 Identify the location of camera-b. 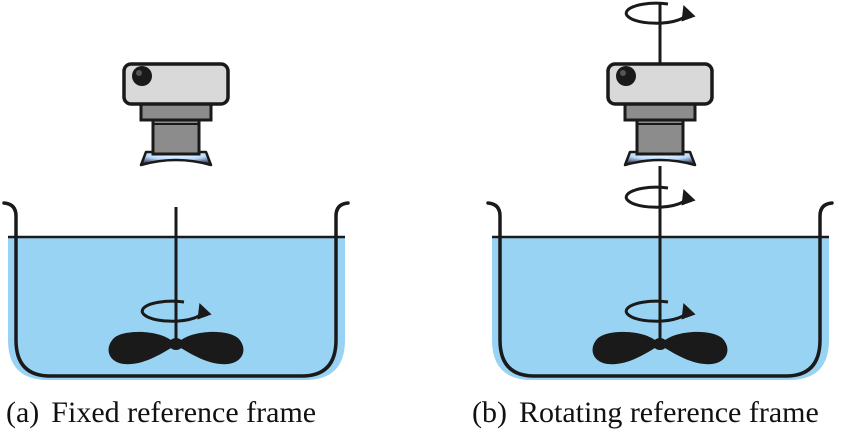
(660, 114).